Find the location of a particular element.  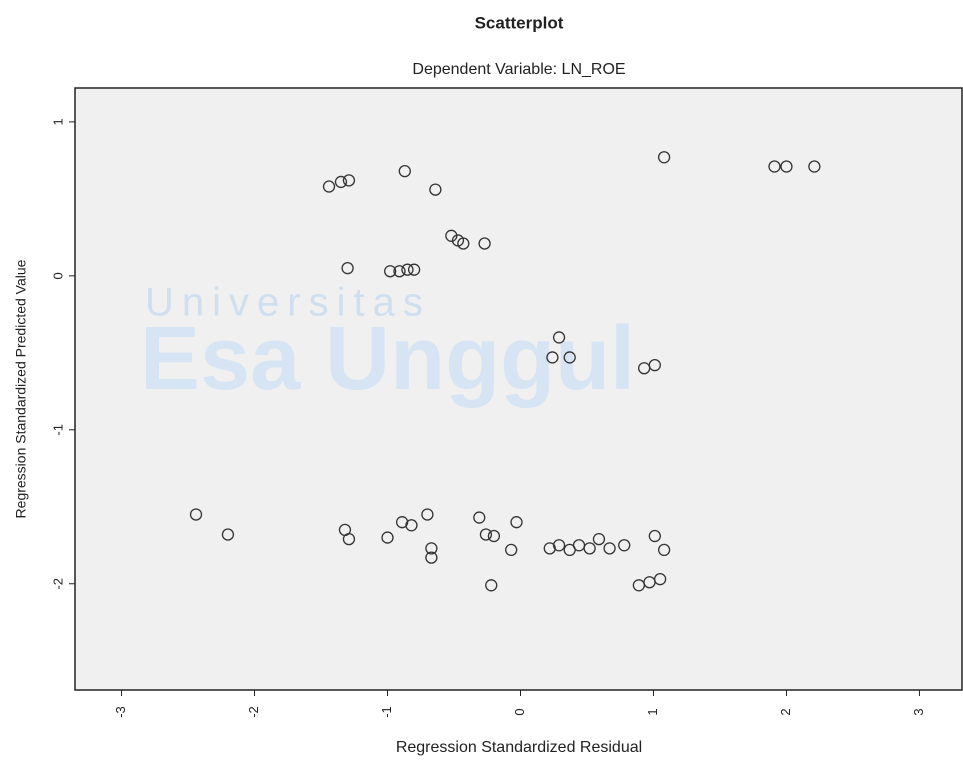

x-tick-label: 3 is located at coordinates (918, 711).